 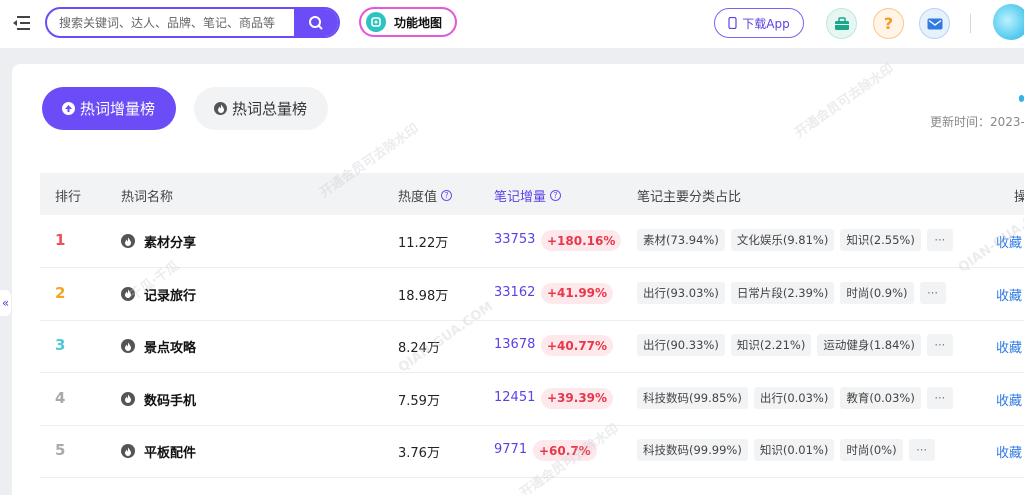 What do you see at coordinates (880, 397) in the screenshot?
I see `category-tag: 教育(0.03%)` at bounding box center [880, 397].